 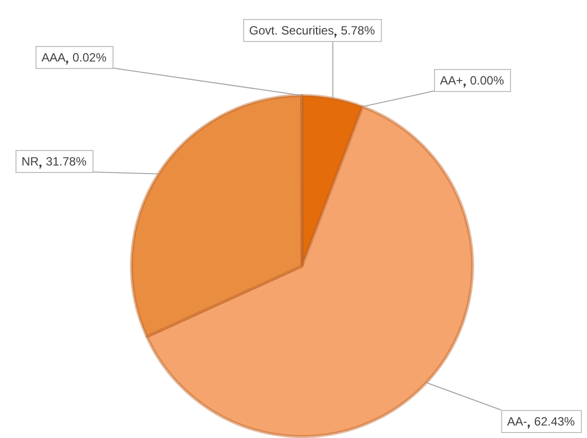 What do you see at coordinates (517, 421) in the screenshot?
I see `slice-label: AA-` at bounding box center [517, 421].